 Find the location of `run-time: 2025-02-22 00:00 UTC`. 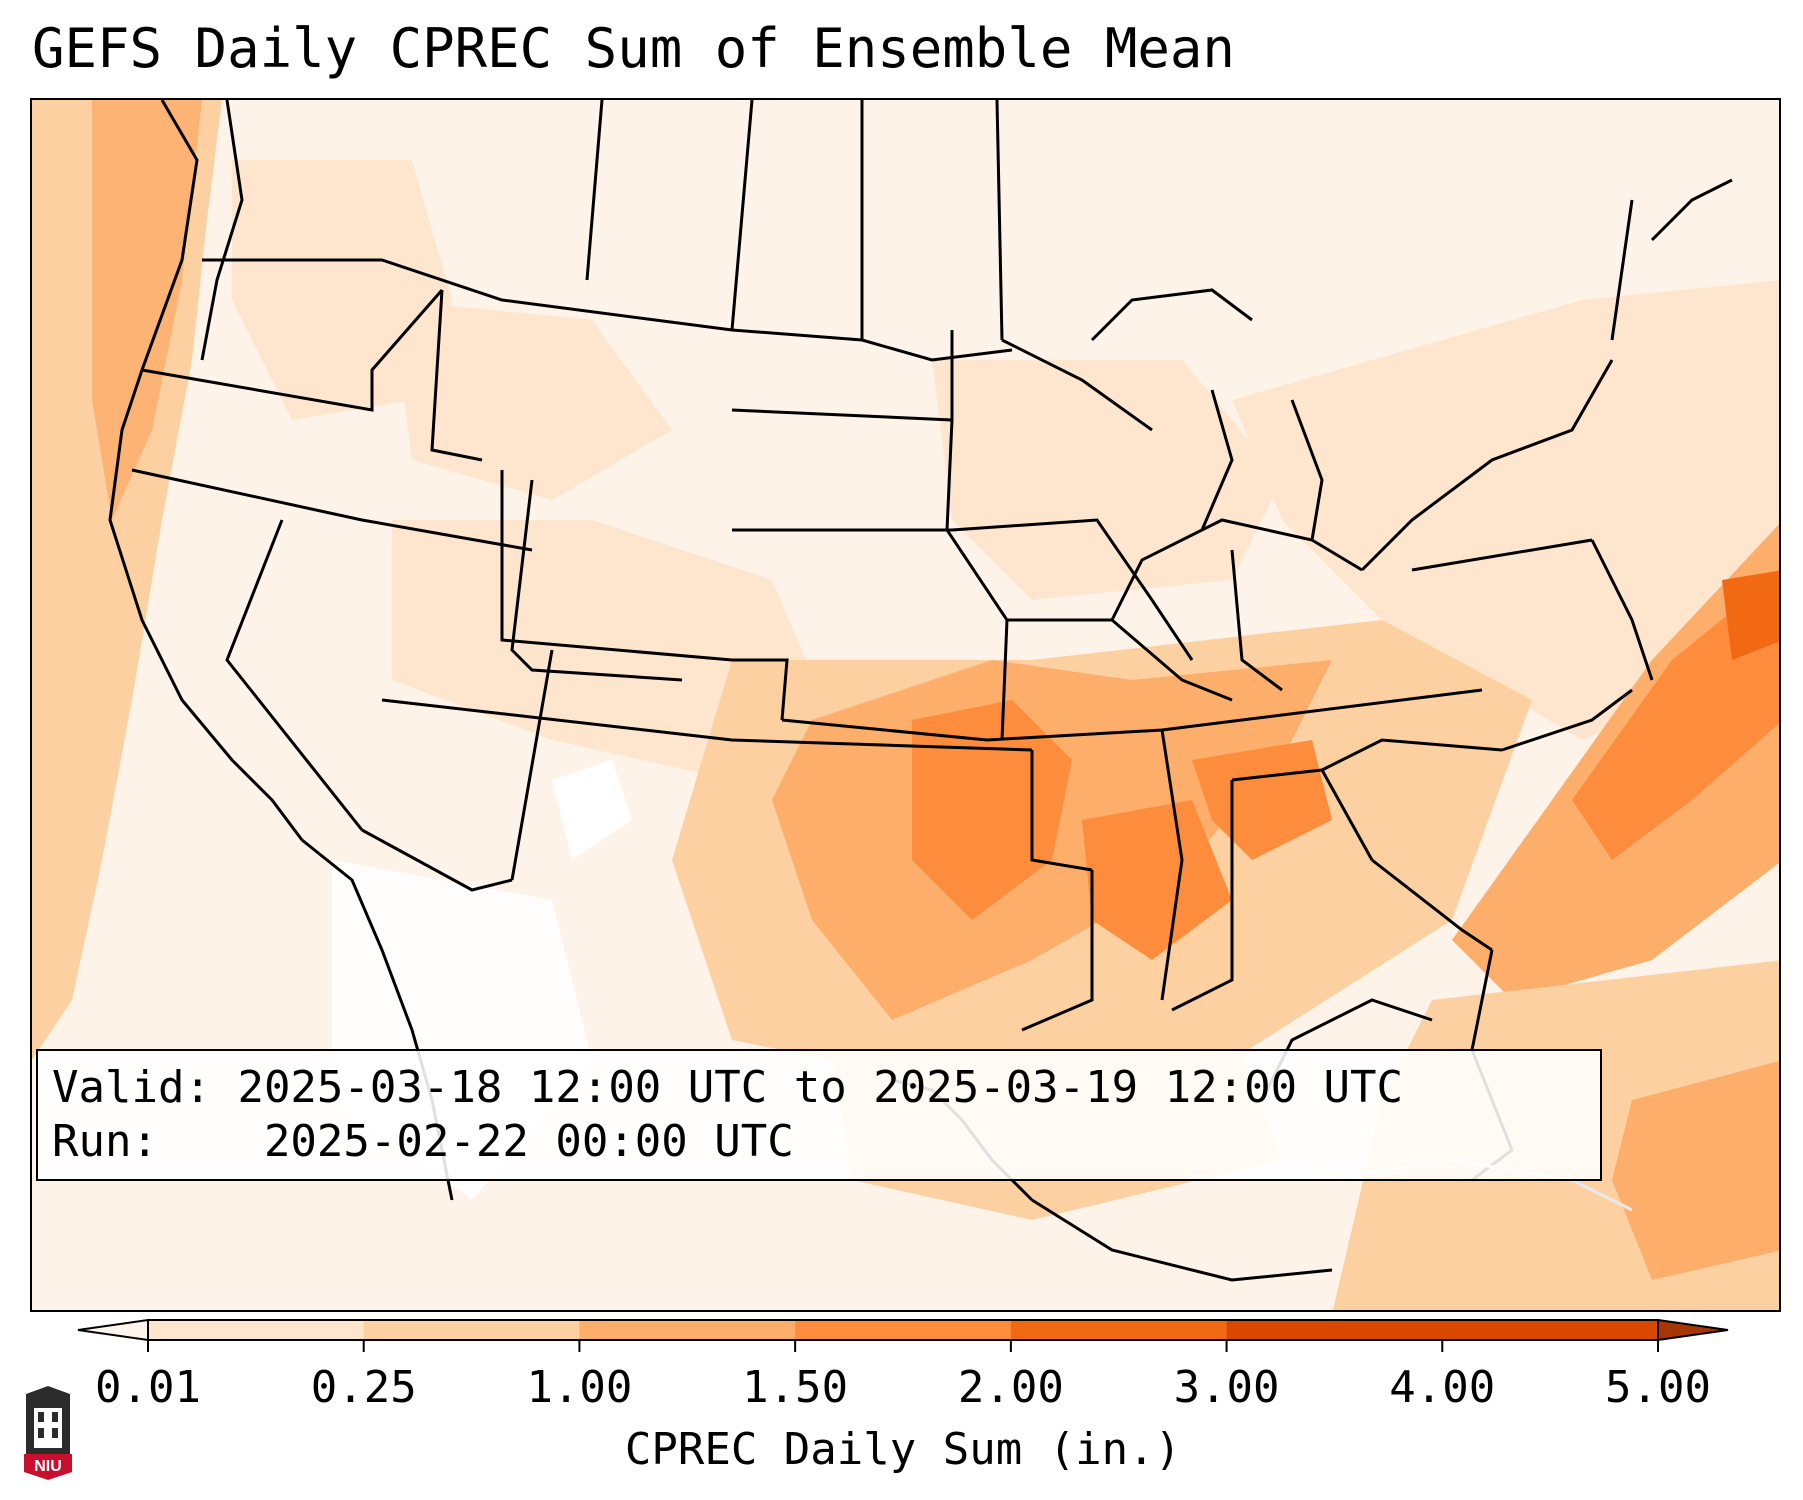

run-time: 2025-02-22 00:00 UTC is located at coordinates (528, 1141).